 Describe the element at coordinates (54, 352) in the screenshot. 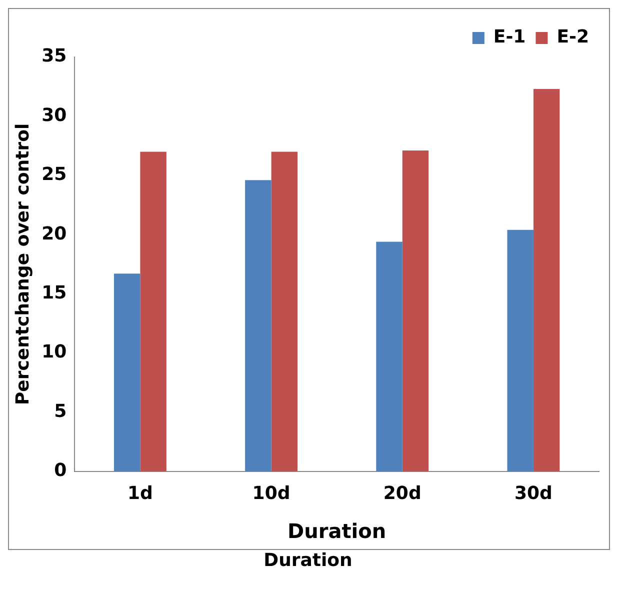

I see `y-tick-label: 10` at that location.